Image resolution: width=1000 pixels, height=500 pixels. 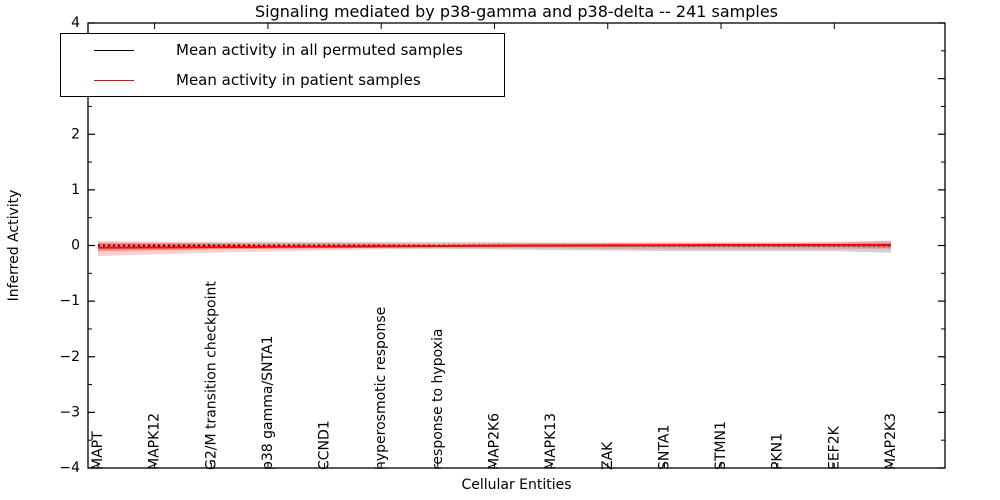 I want to click on permuted-line-swatch-icon, so click(x=114, y=50).